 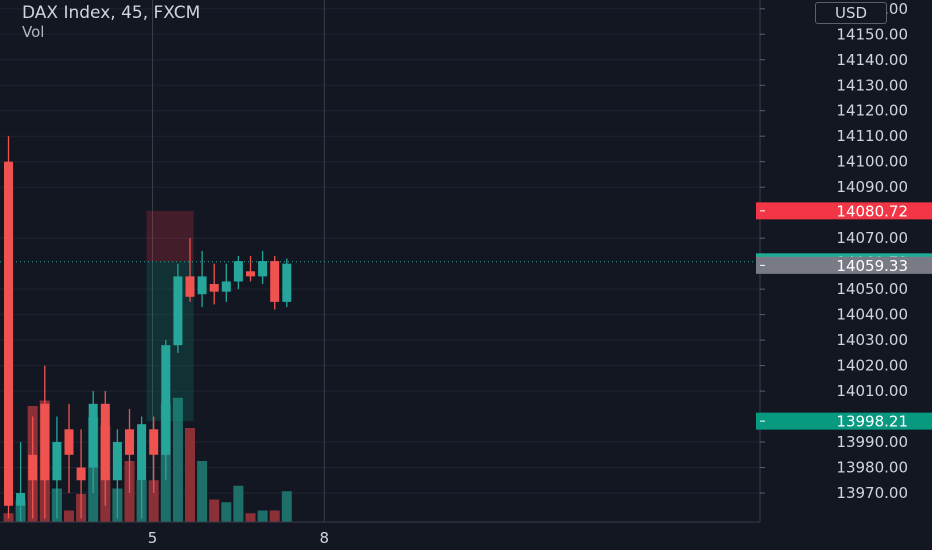 What do you see at coordinates (872, 111) in the screenshot?
I see `price-tick-label: 14120.00` at bounding box center [872, 111].